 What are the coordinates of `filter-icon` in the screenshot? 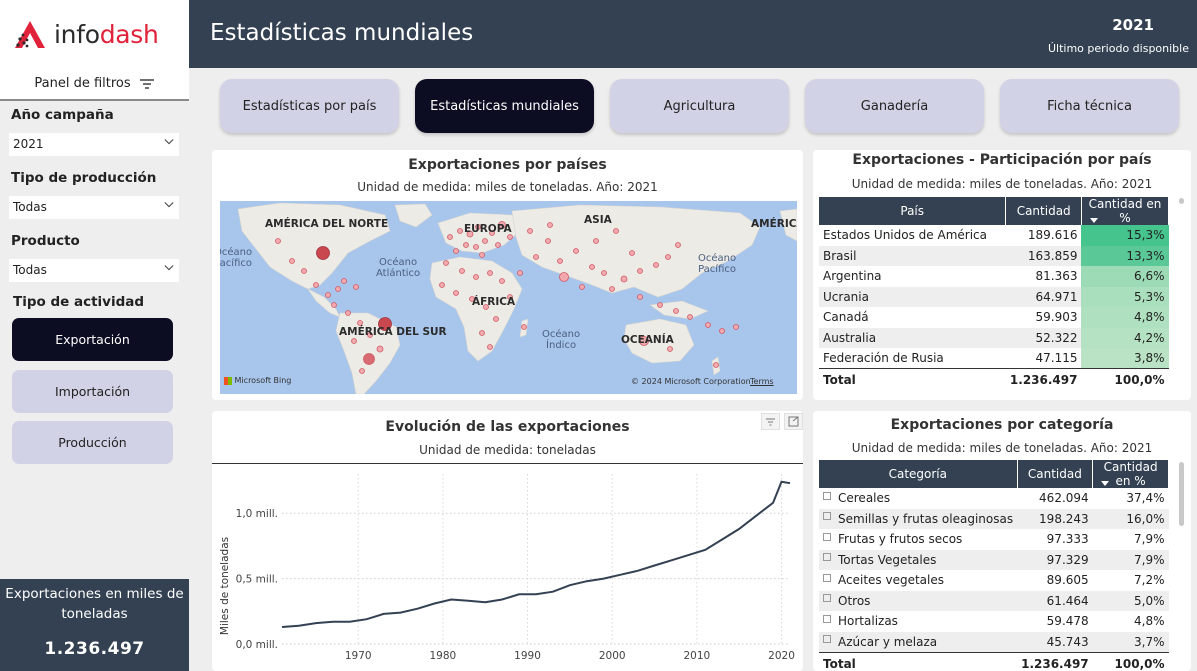 It's located at (770, 421).